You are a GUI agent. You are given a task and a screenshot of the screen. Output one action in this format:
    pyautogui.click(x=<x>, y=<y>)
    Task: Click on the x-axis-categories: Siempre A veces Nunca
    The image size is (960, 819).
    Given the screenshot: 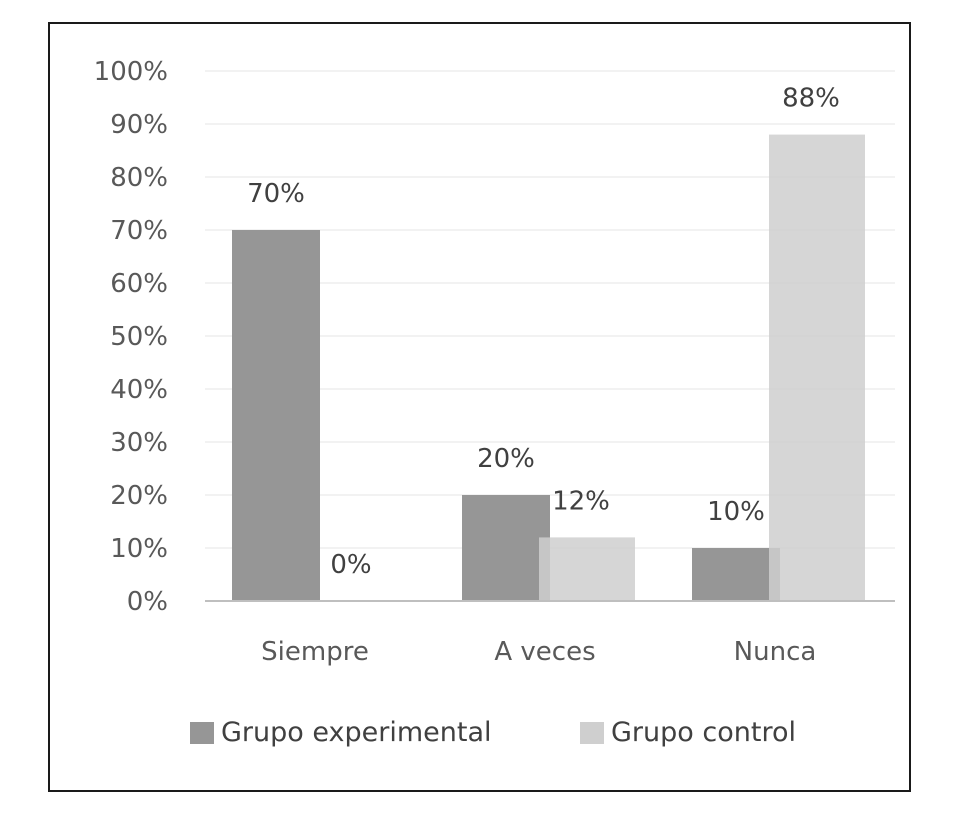 What is the action you would take?
    pyautogui.click(x=538, y=652)
    